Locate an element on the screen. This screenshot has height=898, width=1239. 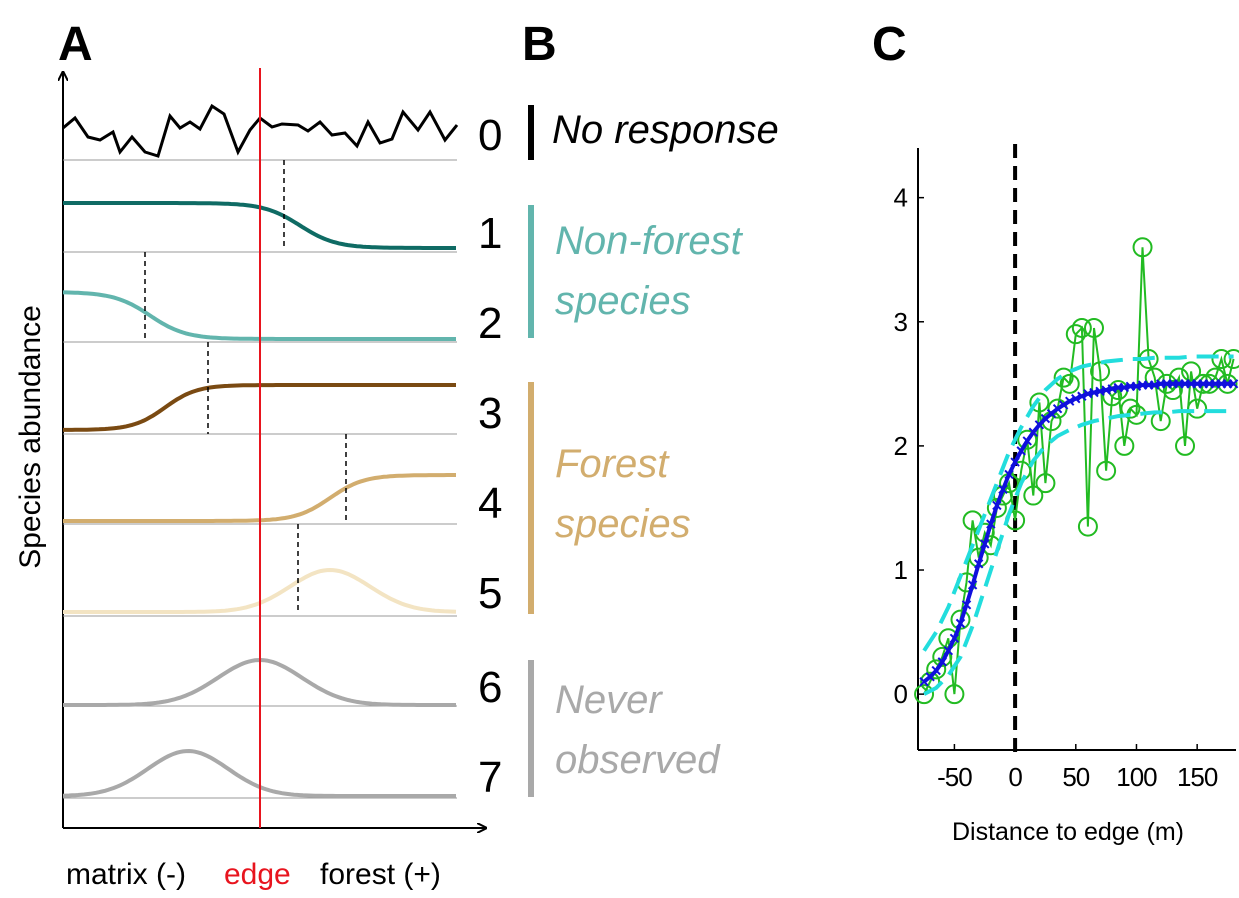
response-number-7: 7 is located at coordinates (490, 777).